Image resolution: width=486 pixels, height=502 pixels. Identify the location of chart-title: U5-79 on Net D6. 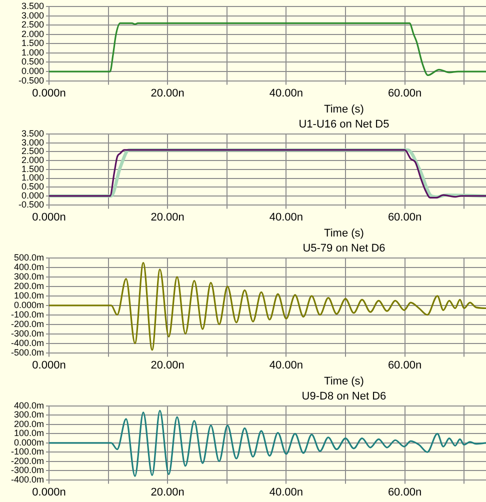
(344, 248).